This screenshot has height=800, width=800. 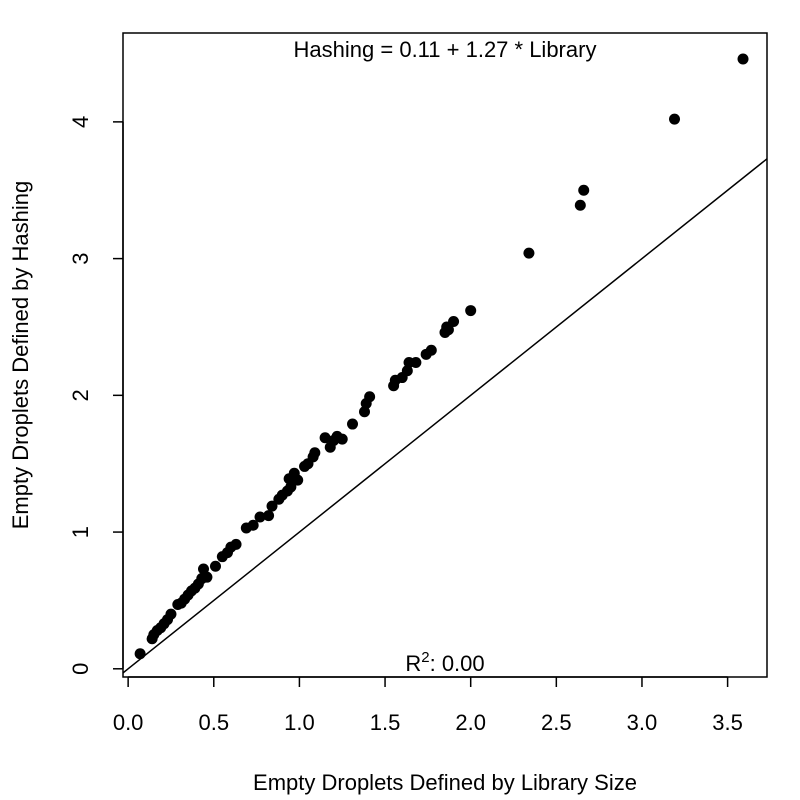 What do you see at coordinates (80, 669) in the screenshot?
I see `y-tick-label: 0` at bounding box center [80, 669].